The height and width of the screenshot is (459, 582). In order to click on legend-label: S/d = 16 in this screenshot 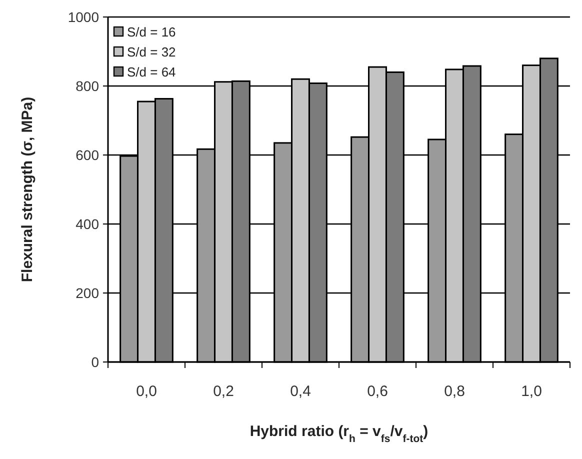, I will do `click(151, 32)`.